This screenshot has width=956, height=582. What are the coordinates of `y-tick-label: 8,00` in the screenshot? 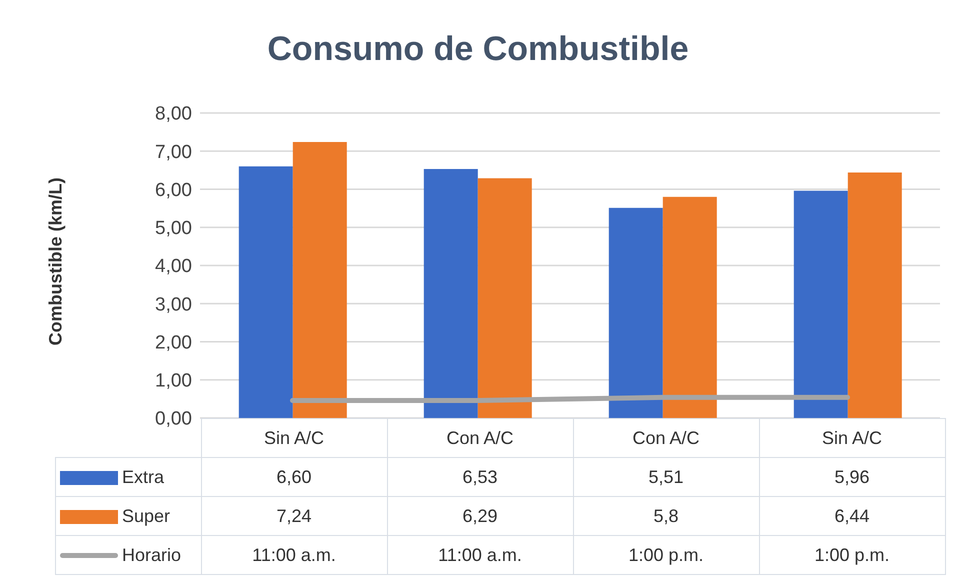 It's located at (173, 114).